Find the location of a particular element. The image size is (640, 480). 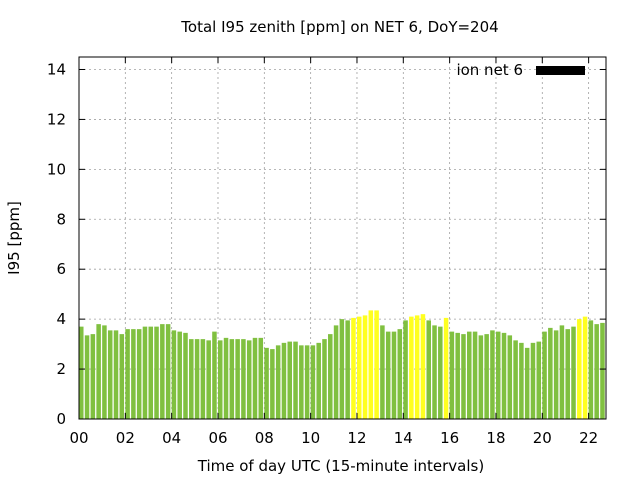

x-tick-label: 18 is located at coordinates (495, 438).